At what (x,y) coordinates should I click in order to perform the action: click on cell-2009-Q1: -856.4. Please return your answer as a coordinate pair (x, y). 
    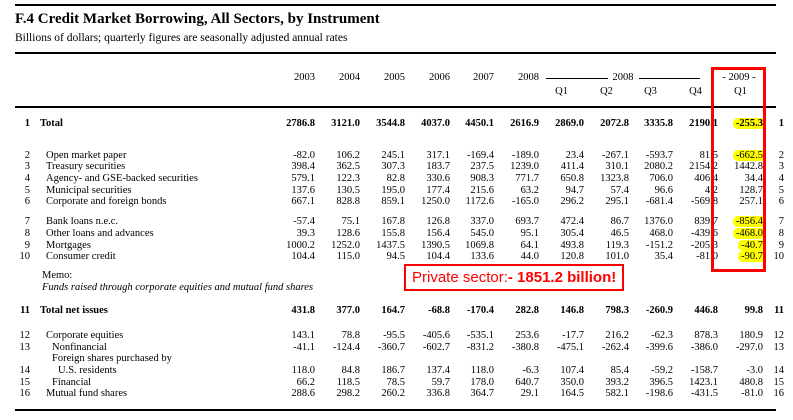
    Looking at the image, I should click on (734, 222).